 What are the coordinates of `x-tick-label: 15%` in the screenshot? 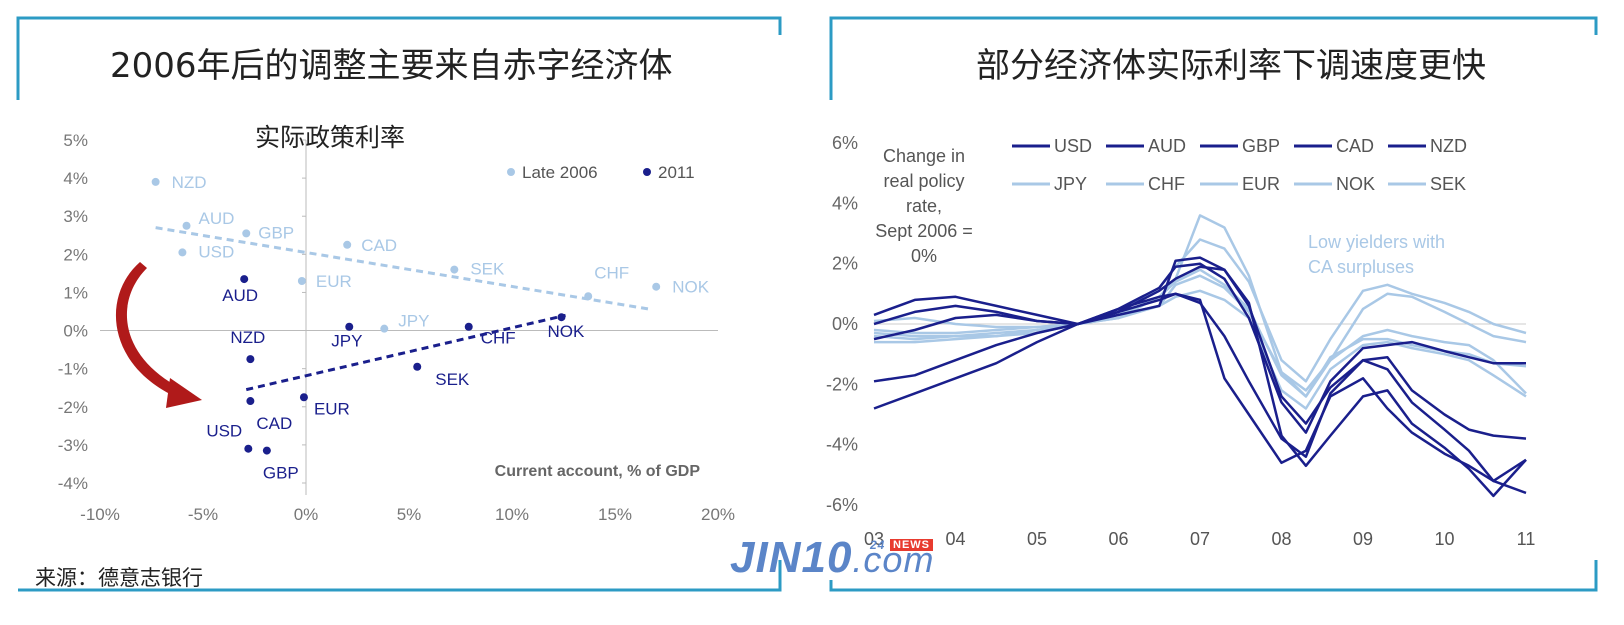 It's located at (615, 514).